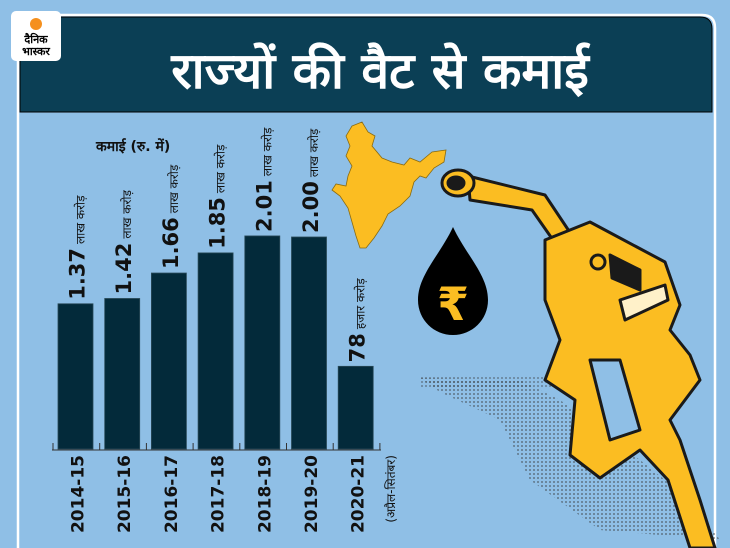 This screenshot has width=730, height=548. Describe the element at coordinates (218, 196) in the screenshot. I see `data-label: 1.85 लाख करोड़` at that location.